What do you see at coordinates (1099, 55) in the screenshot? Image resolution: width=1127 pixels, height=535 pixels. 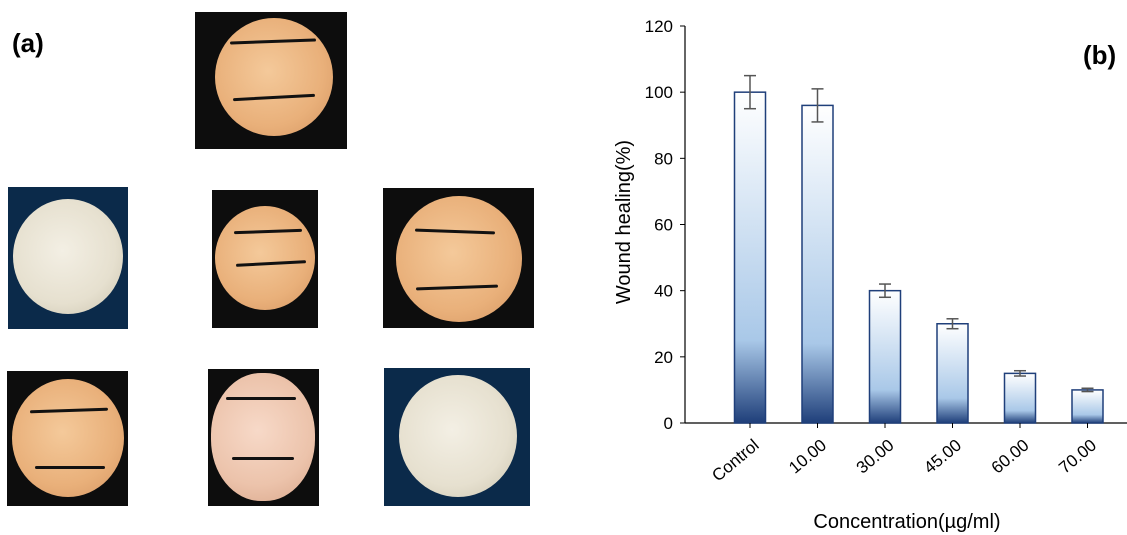 I see `panel-b-label: (b)` at bounding box center [1099, 55].